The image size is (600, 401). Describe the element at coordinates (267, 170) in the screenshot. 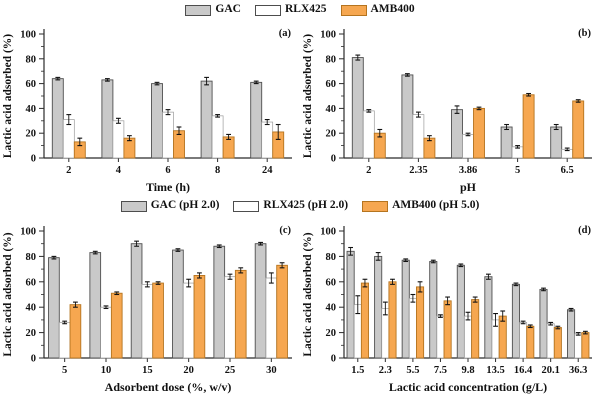

I see `svg-text: 24` at that location.